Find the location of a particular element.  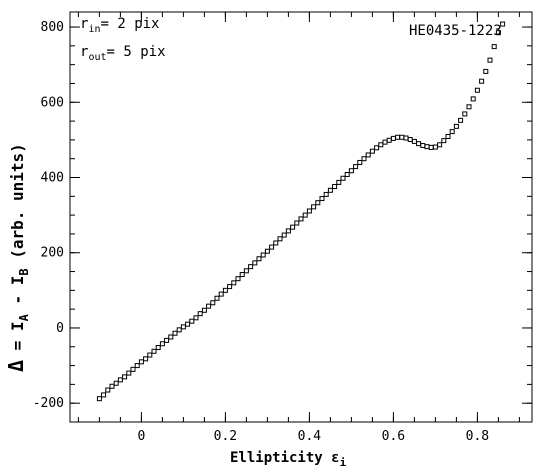

y-tick-label: -200 is located at coordinates (48, 403).